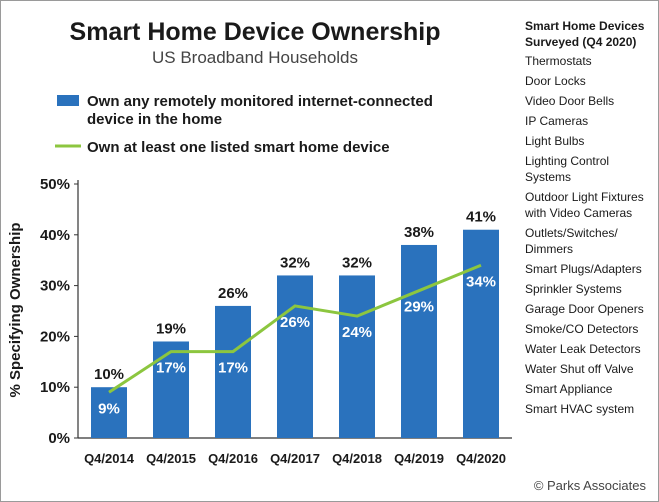 This screenshot has width=659, height=502. What do you see at coordinates (580, 42) in the screenshot?
I see `sidebar-heading: Surveyed (Q4 2020)` at bounding box center [580, 42].